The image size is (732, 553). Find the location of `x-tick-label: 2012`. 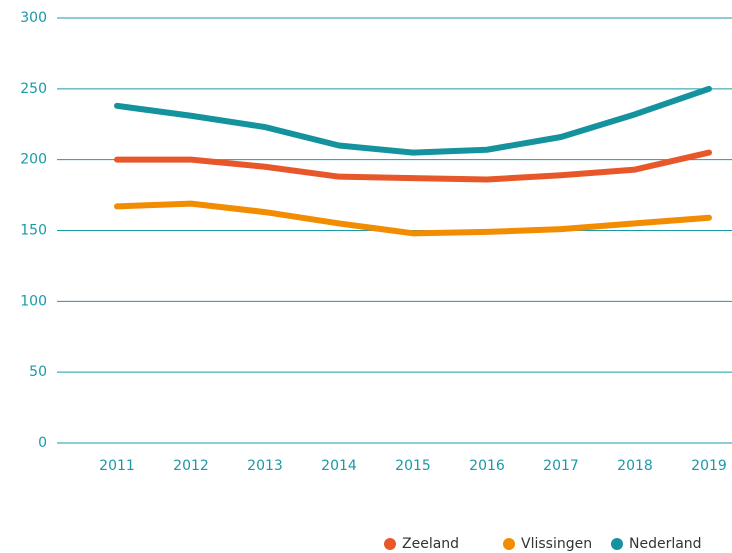

x-tick-label: 2012 is located at coordinates (191, 466).